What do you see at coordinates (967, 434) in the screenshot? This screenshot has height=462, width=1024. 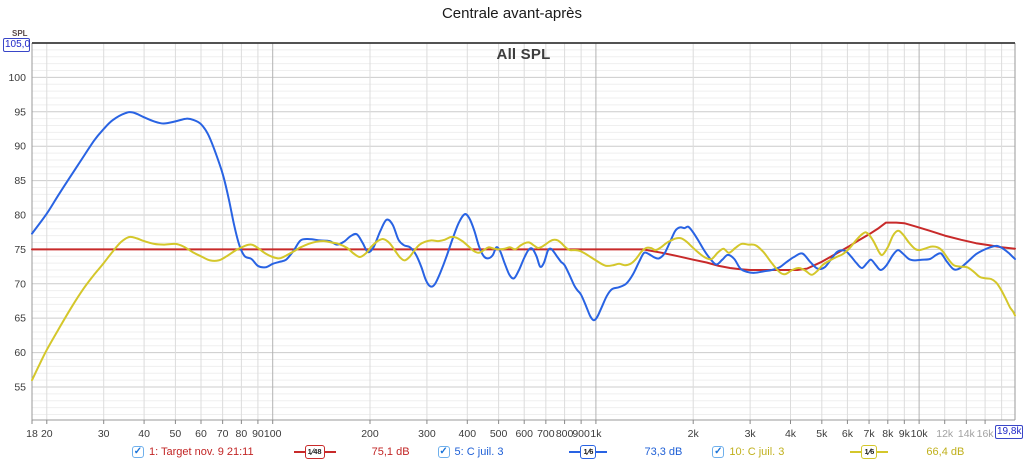 I see `x-tick-label: 14k` at bounding box center [967, 434].